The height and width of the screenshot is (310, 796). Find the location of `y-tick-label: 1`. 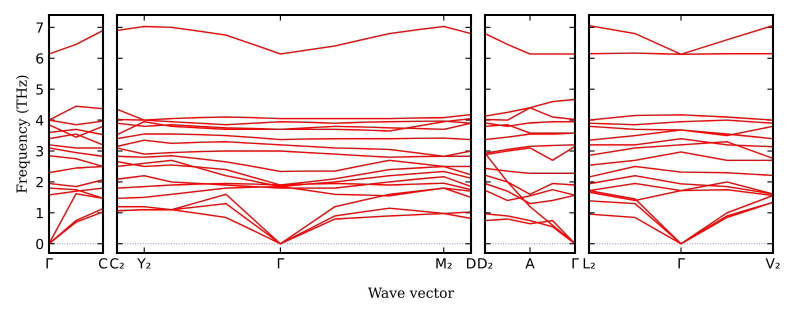

y-tick-label: 1 is located at coordinates (39, 213).